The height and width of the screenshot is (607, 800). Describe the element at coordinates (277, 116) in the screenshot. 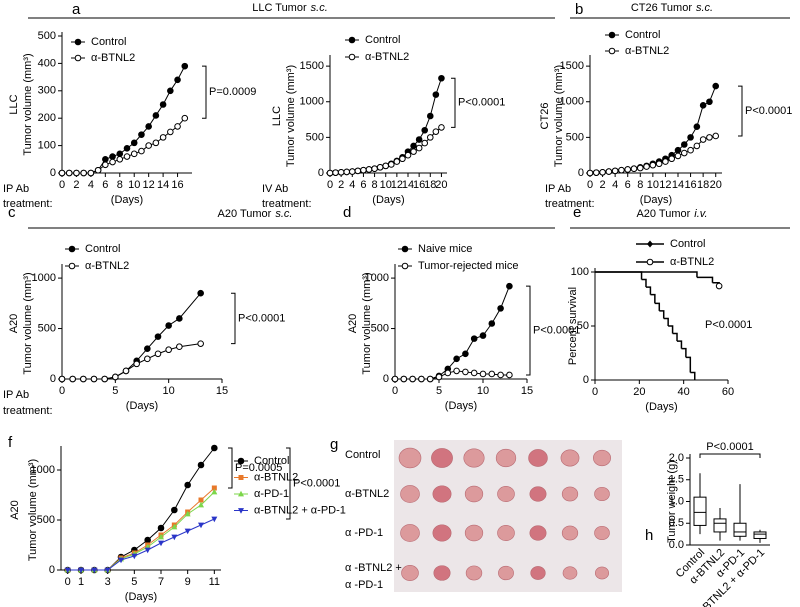

I see `y-axis-label: LLC` at that location.